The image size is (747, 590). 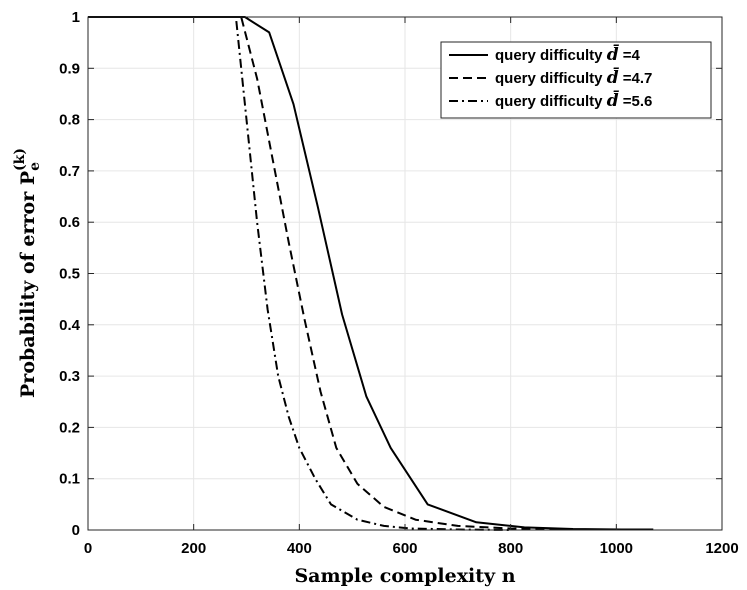 I want to click on y-tick-label: 0.7, so click(x=69, y=171).